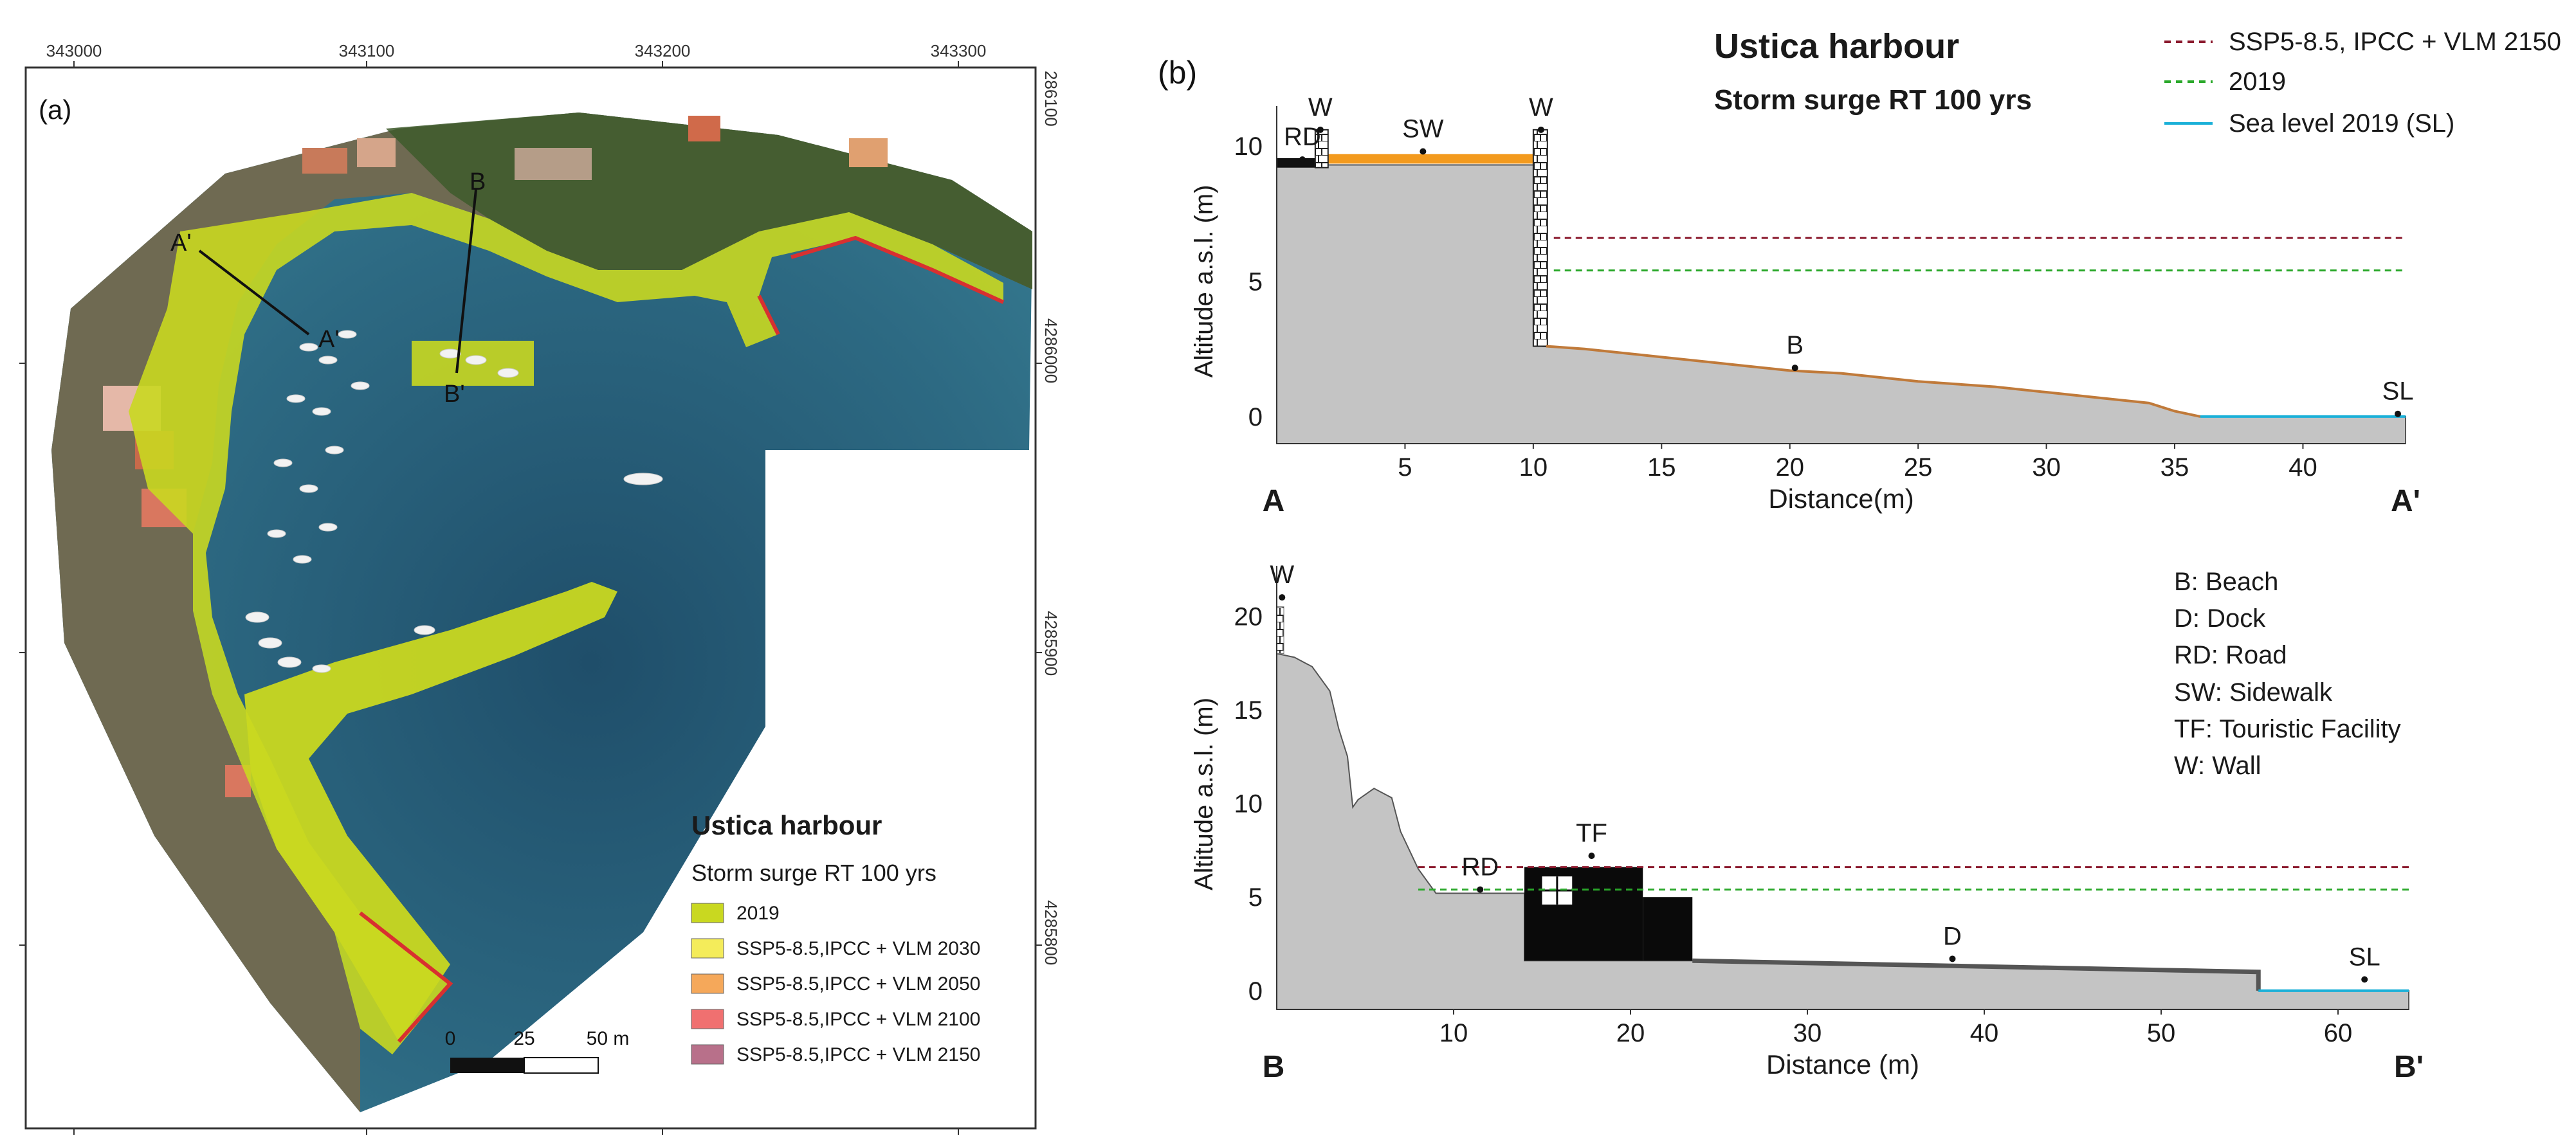 This screenshot has width=2576, height=1138. Describe the element at coordinates (1873, 381) in the screenshot. I see `beach-line` at that location.